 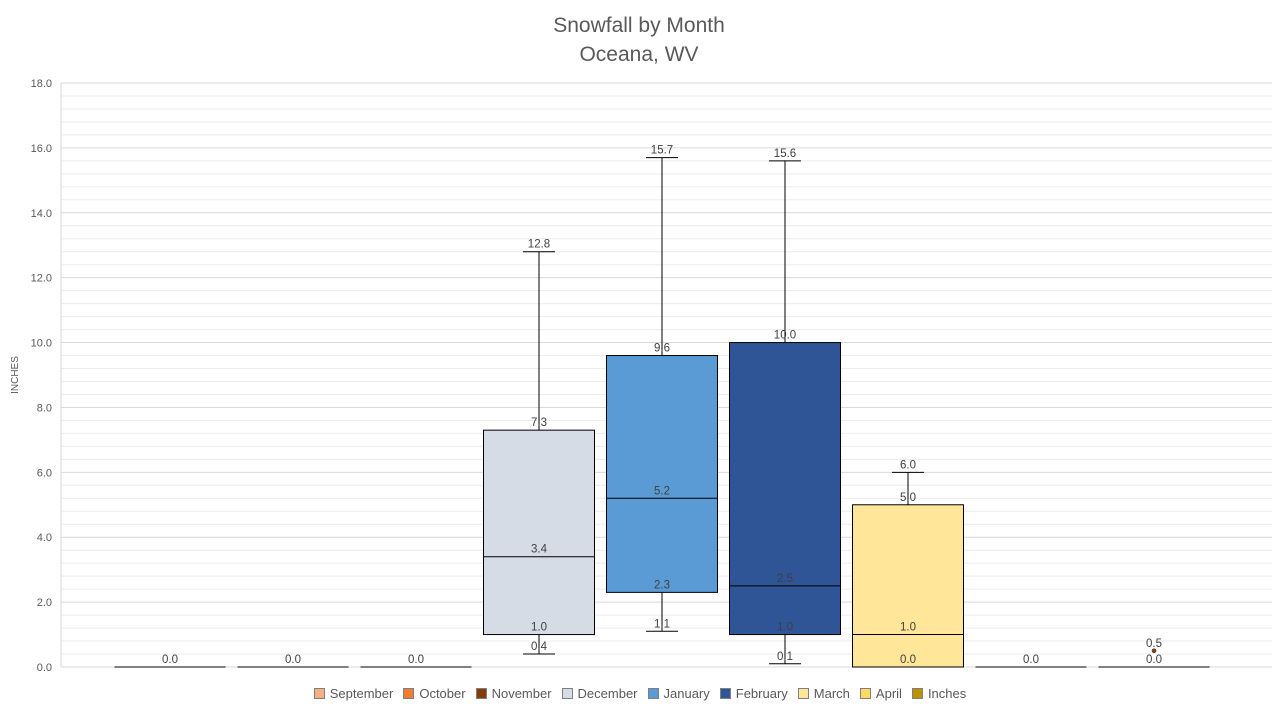 I want to click on box-december: 0.4 1.0 3.4 7.3 12.8, so click(x=539, y=447).